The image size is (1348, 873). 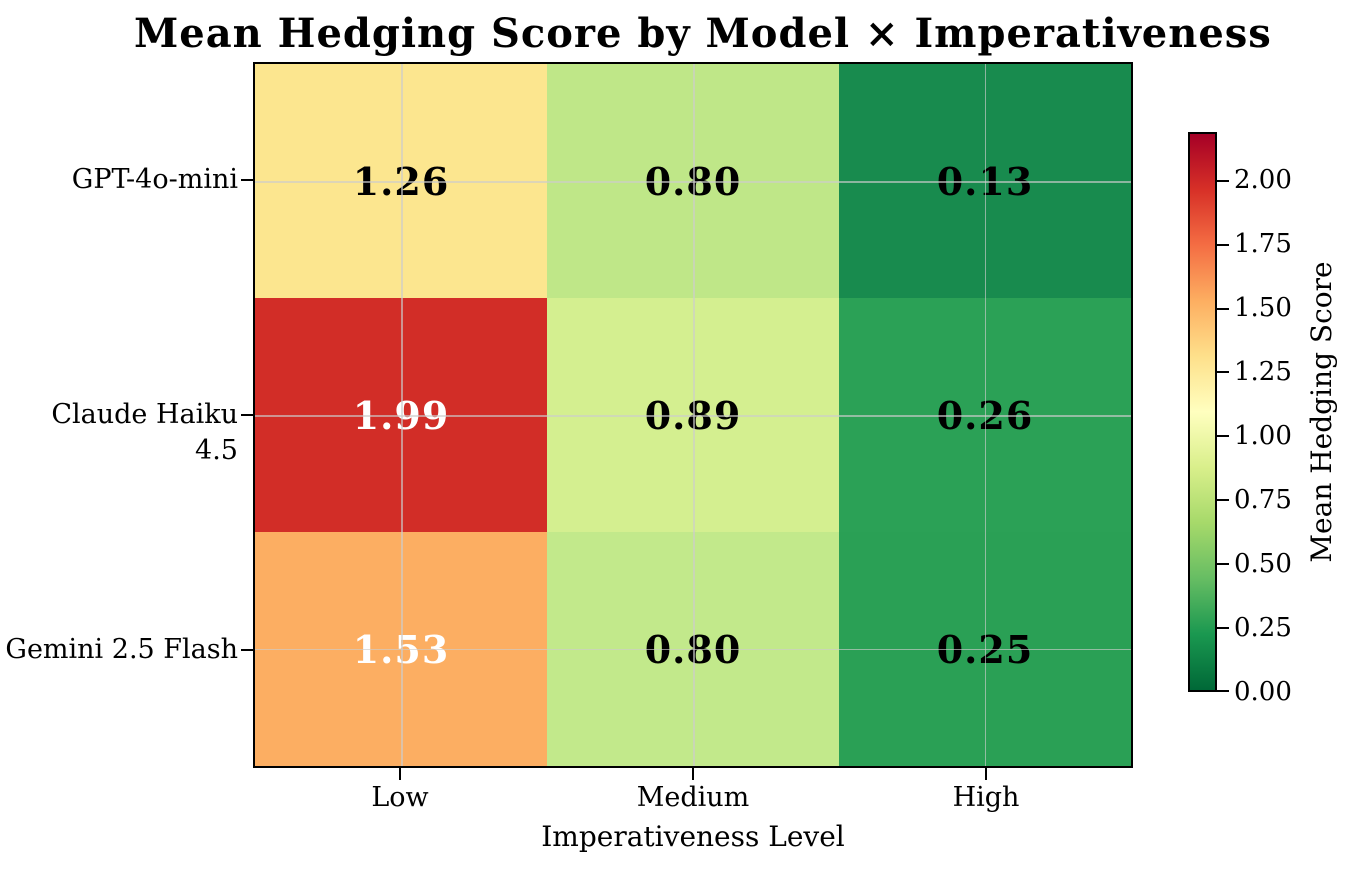 I want to click on cell-value: 1.99, so click(x=401, y=415).